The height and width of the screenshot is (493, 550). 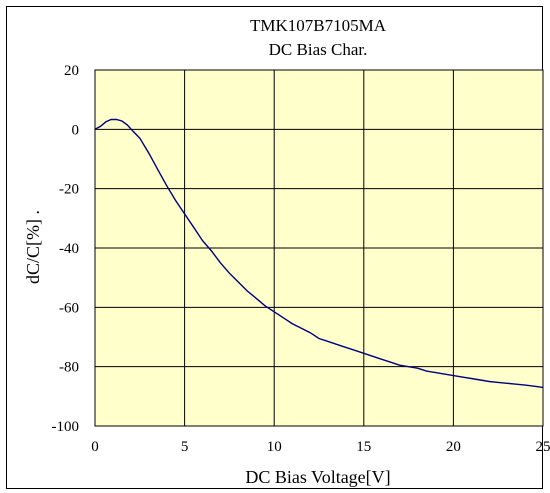 What do you see at coordinates (66, 427) in the screenshot?
I see `y-tick-label: -100` at bounding box center [66, 427].